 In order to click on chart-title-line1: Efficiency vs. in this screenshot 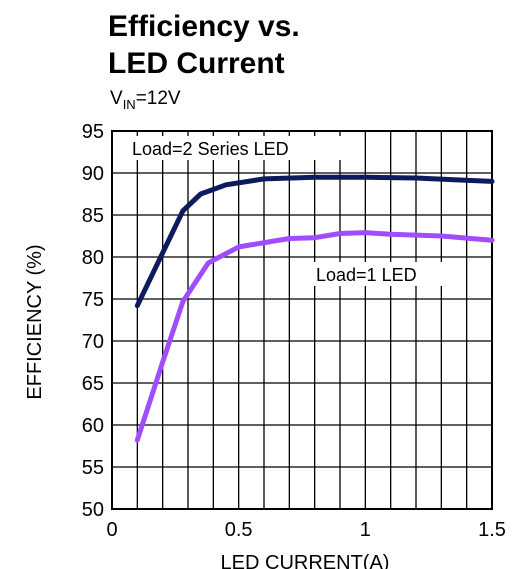, I will do `click(204, 26)`.